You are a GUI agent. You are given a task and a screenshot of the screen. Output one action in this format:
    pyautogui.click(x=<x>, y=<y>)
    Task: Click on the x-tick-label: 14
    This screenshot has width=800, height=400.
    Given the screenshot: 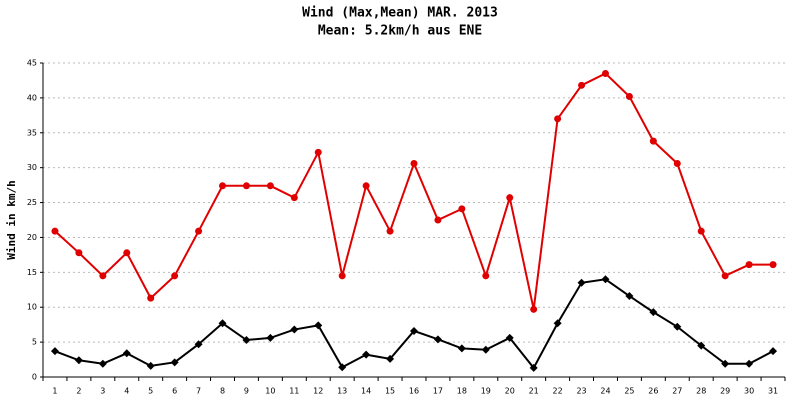 What is the action you would take?
    pyautogui.click(x=366, y=391)
    